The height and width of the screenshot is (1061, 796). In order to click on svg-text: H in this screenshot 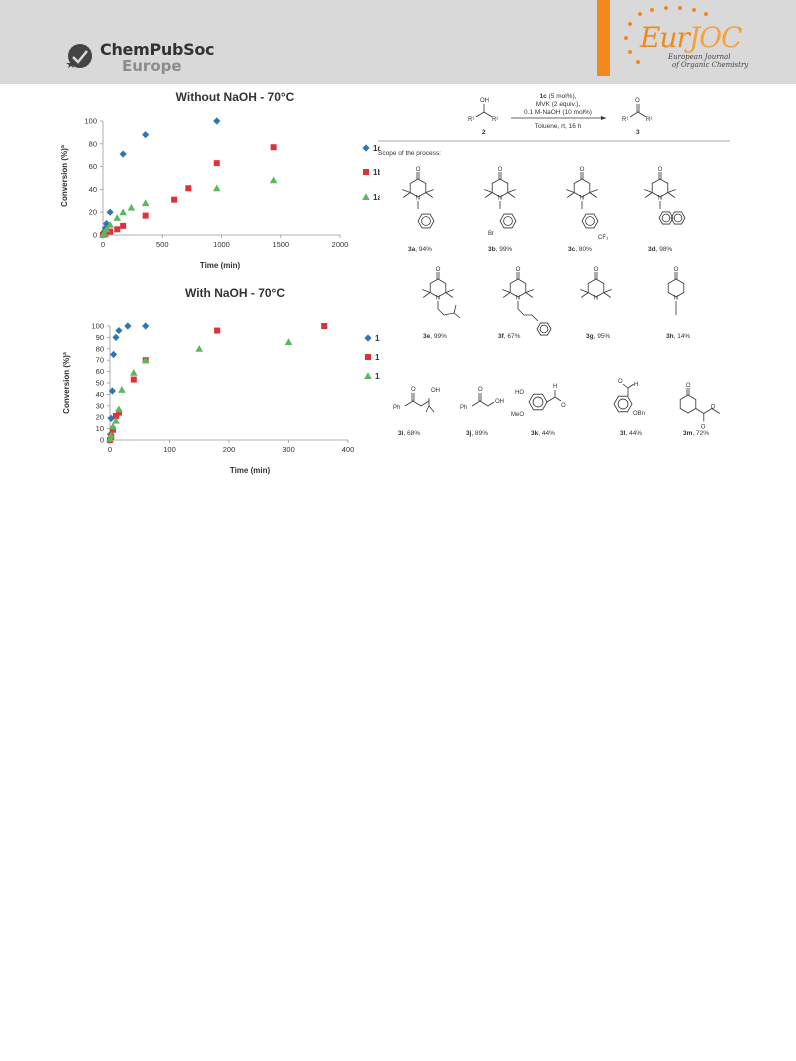, I will do `click(555, 387)`.